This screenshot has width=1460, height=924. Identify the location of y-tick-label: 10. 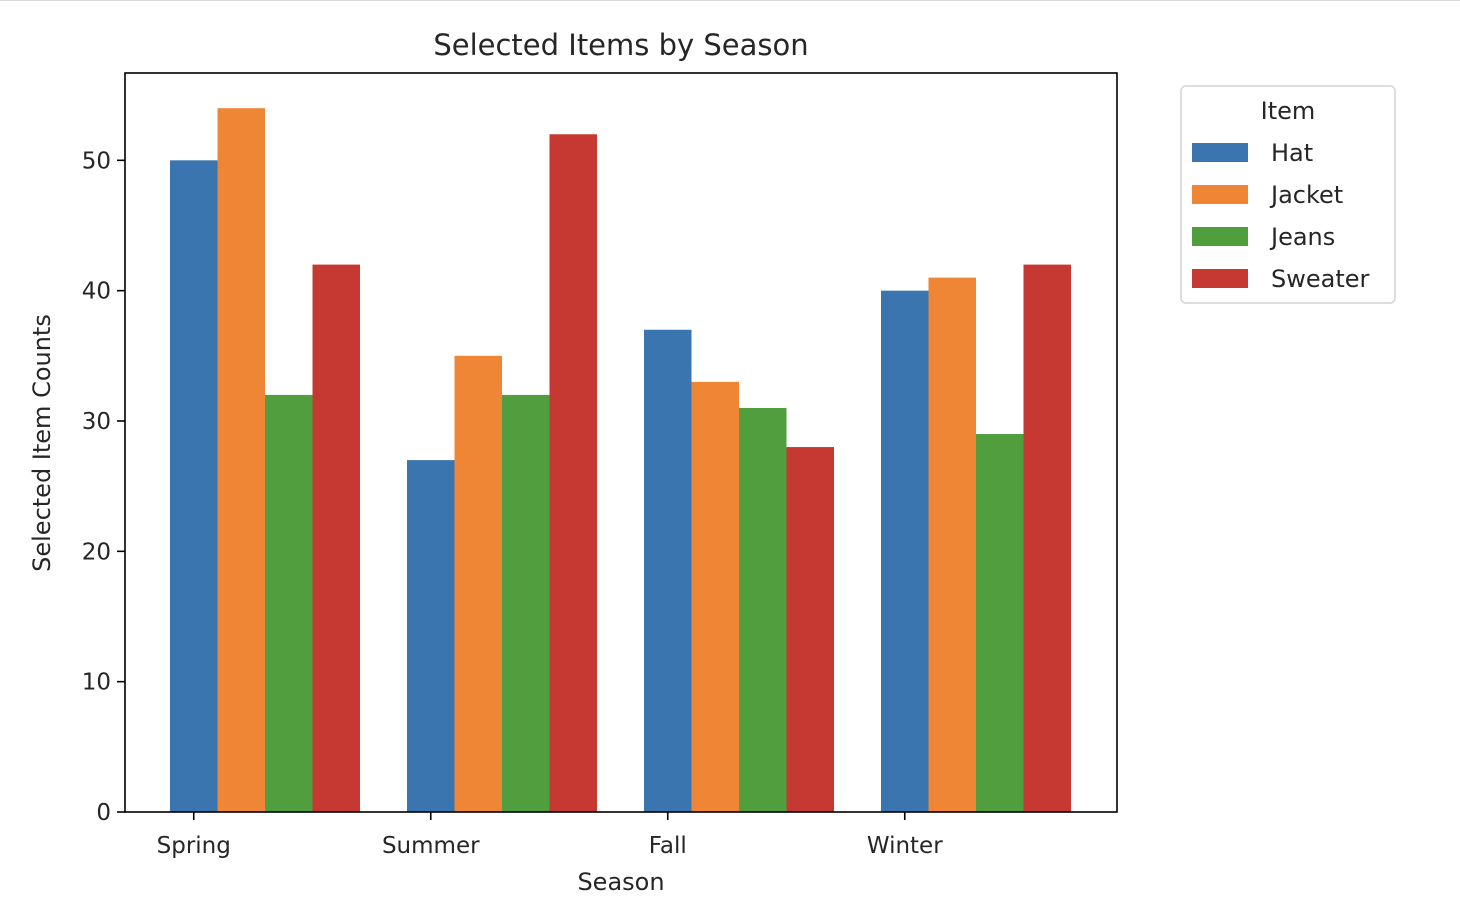
(96, 683).